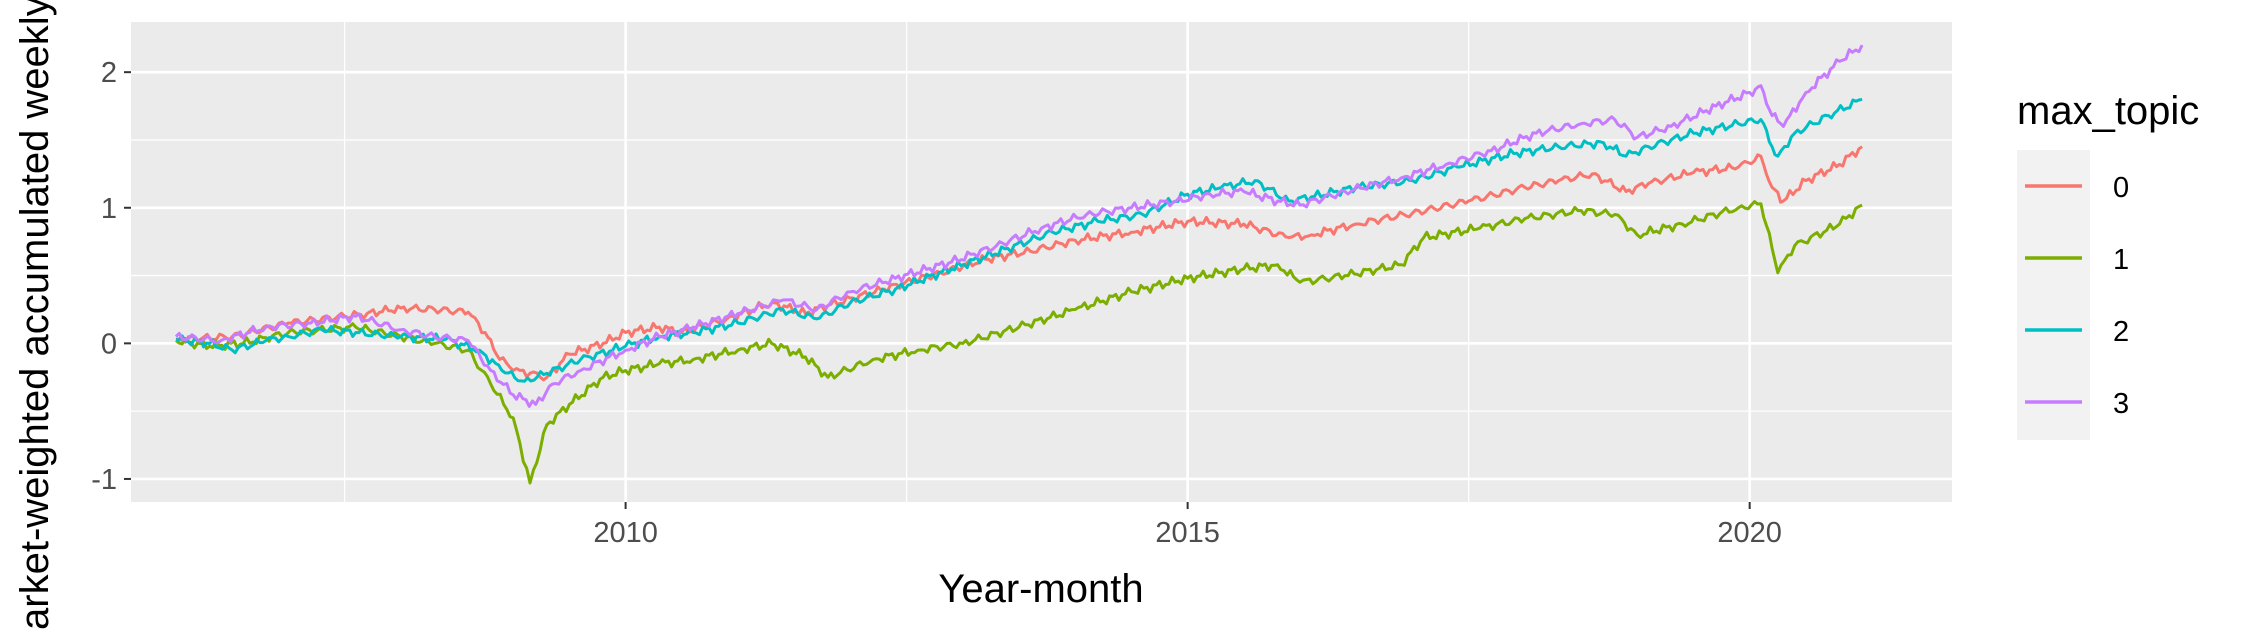 This screenshot has height=633, width=2262. What do you see at coordinates (625, 533) in the screenshot?
I see `x-tick-label: 2010` at bounding box center [625, 533].